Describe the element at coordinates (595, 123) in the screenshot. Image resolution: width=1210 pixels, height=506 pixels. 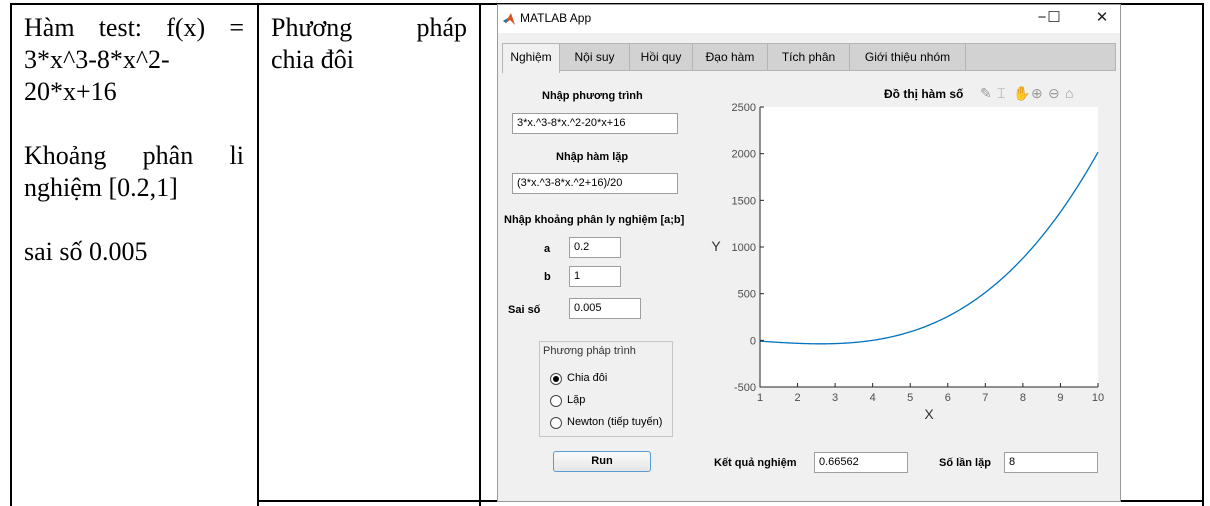
I see `equation-input: 3*x.^3-8*x.^2-20*x+16` at that location.